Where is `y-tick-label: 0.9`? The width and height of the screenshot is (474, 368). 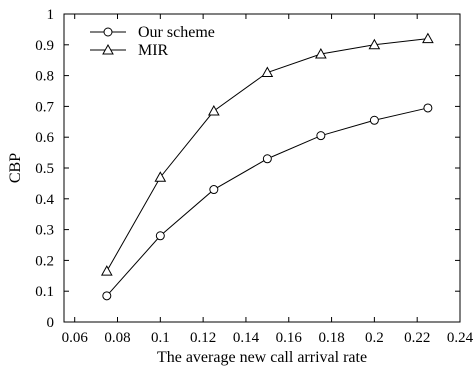 y-tick-label: 0.9 is located at coordinates (44, 46).